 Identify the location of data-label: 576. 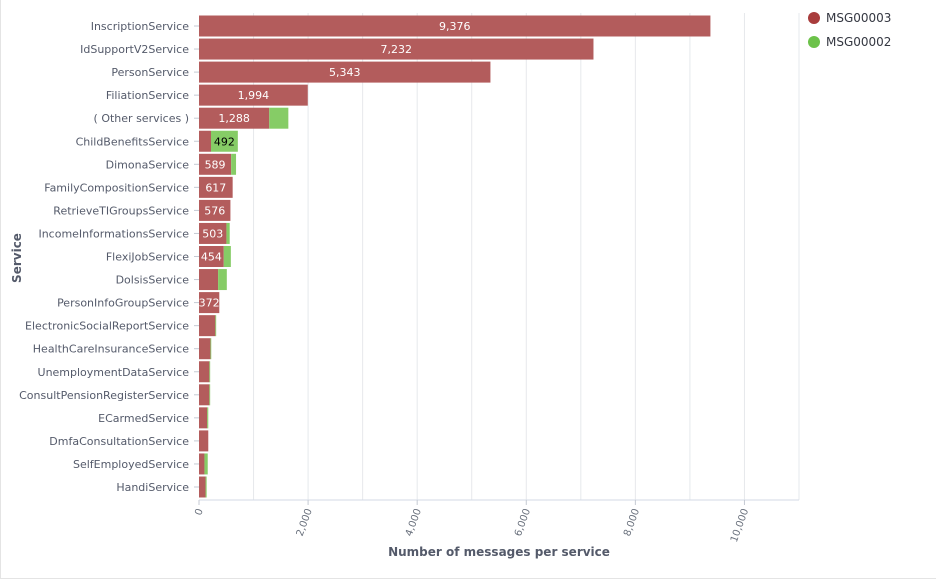
(214, 210).